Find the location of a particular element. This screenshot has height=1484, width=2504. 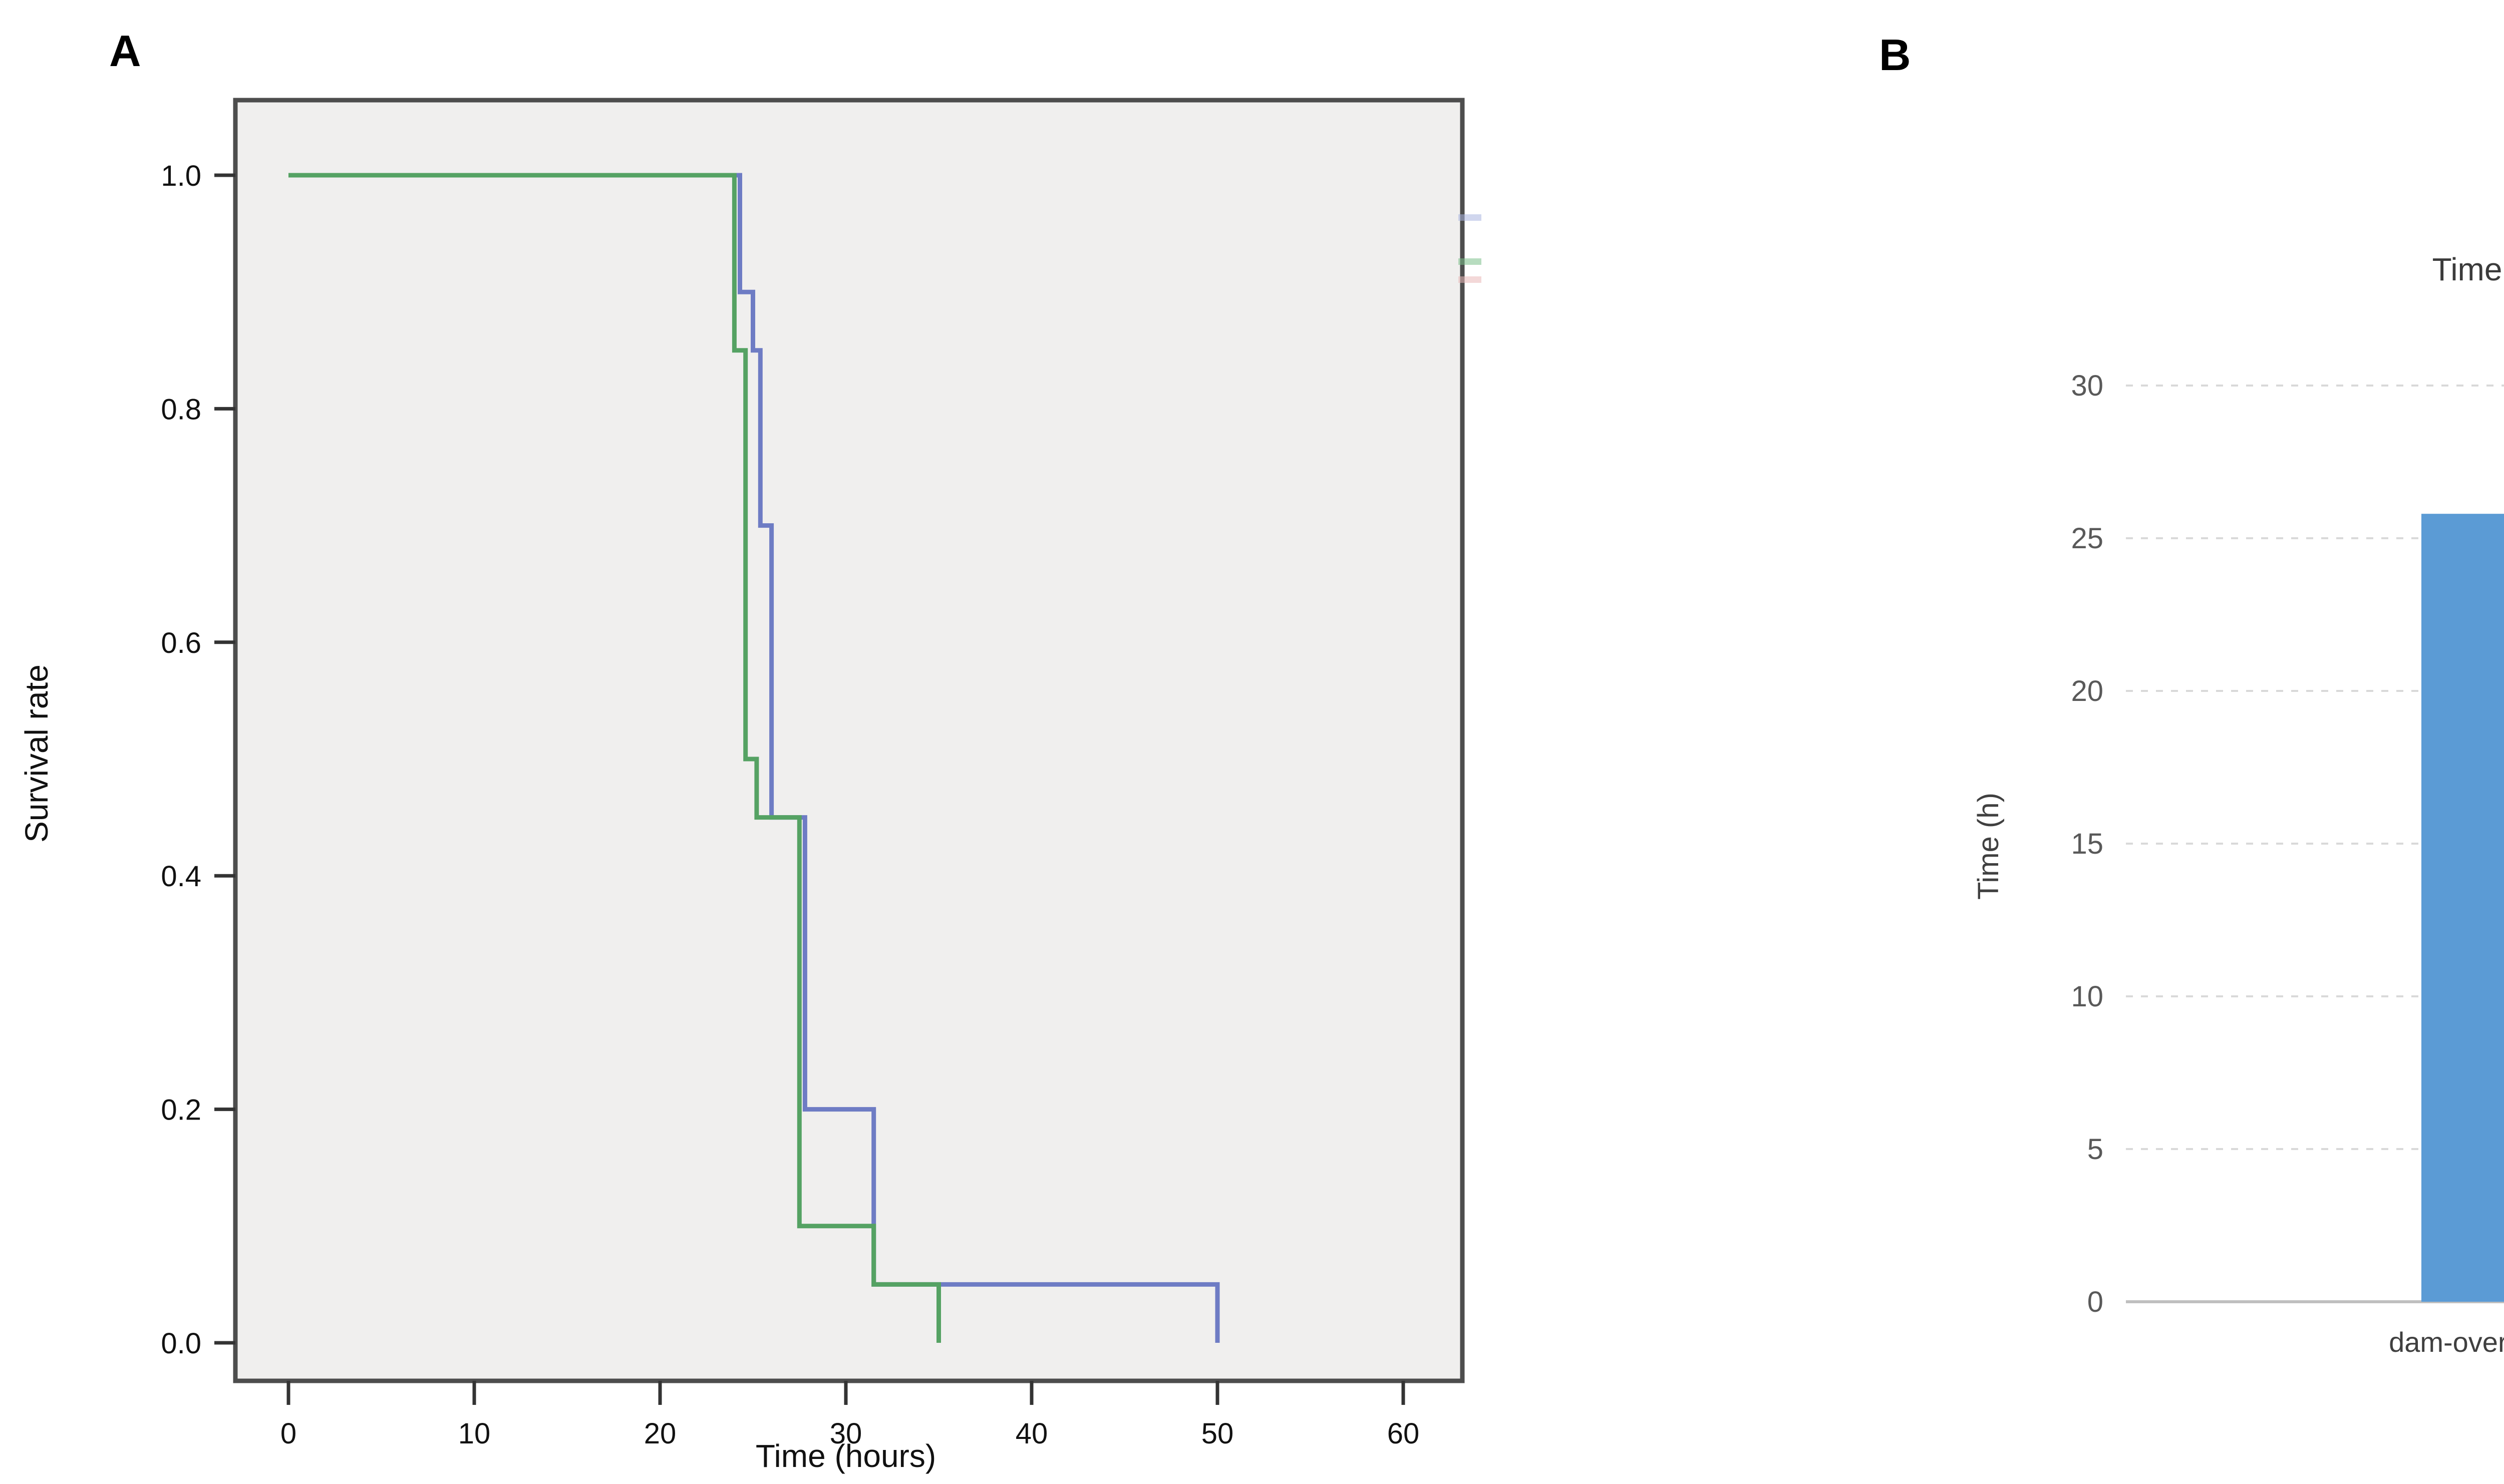

bar-dam-overexpressing is located at coordinates (2463, 908).